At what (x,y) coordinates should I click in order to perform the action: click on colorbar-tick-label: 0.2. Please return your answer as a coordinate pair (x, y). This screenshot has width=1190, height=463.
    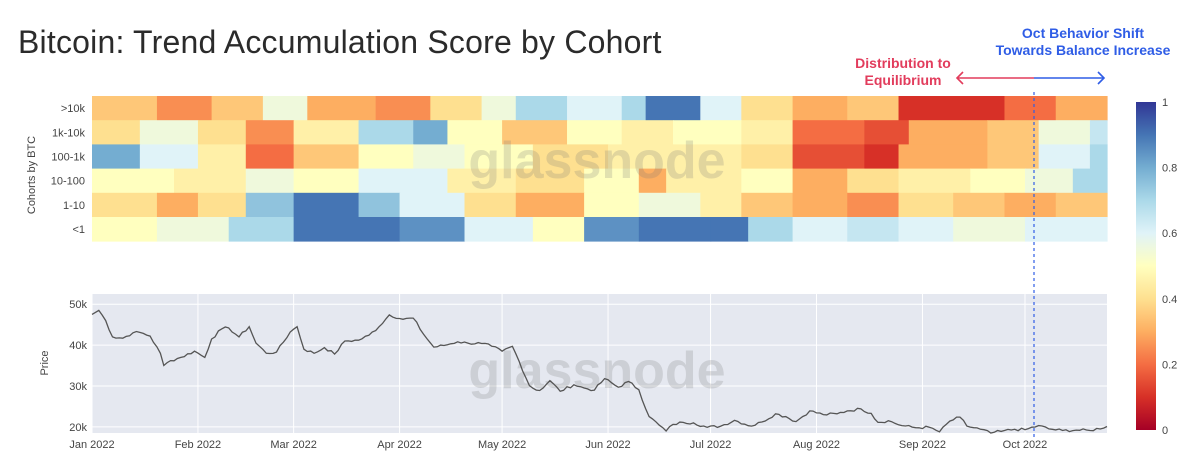
    Looking at the image, I should click on (1169, 365).